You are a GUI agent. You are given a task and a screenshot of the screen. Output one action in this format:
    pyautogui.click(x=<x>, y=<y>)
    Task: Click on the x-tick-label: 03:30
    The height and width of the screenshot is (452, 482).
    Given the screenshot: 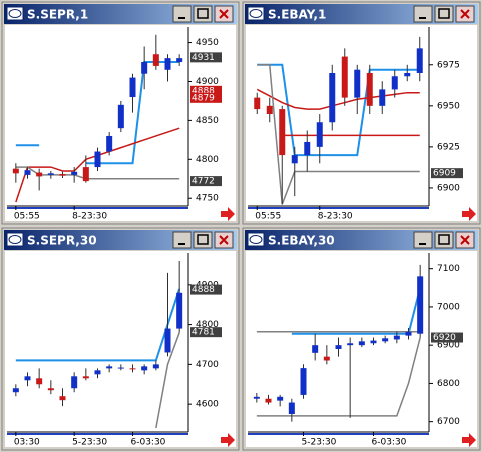 What is the action you would take?
    pyautogui.click(x=27, y=443)
    